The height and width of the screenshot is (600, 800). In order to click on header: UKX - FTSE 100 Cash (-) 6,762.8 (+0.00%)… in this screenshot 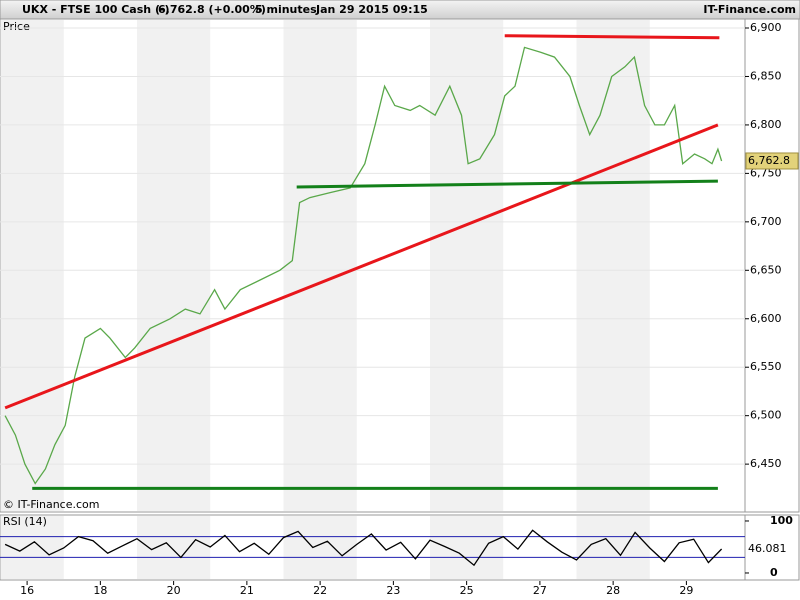, I will do `click(400, 10)`.